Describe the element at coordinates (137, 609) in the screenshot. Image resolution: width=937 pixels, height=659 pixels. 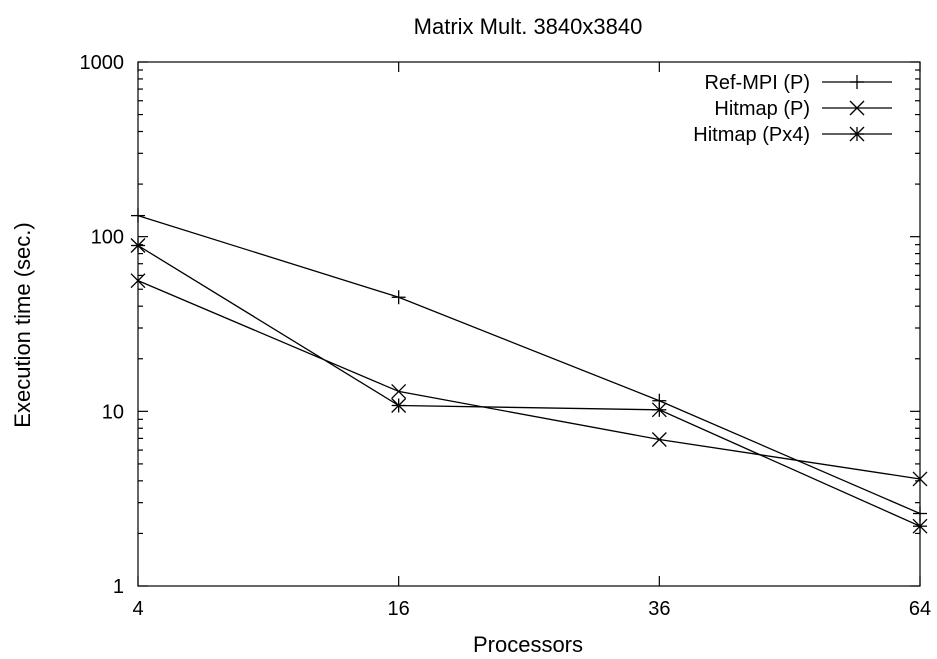
I see `x-tick-label: 4` at that location.